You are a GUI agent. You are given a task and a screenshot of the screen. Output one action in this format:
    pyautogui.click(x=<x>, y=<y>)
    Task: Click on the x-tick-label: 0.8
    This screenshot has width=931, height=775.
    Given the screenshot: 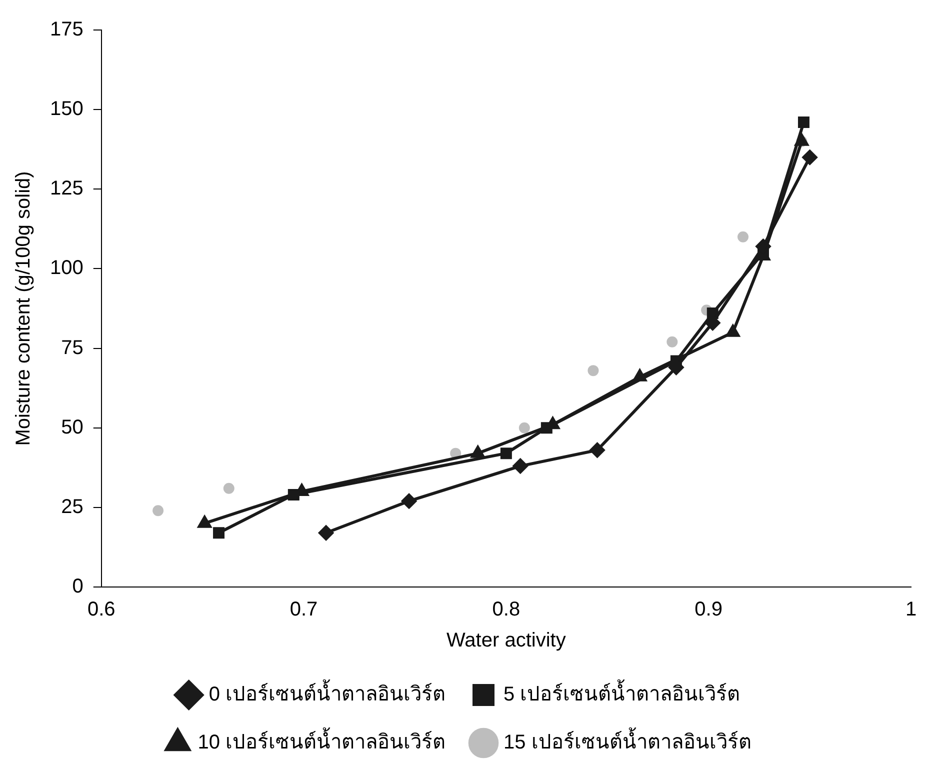 What is the action you would take?
    pyautogui.click(x=506, y=609)
    